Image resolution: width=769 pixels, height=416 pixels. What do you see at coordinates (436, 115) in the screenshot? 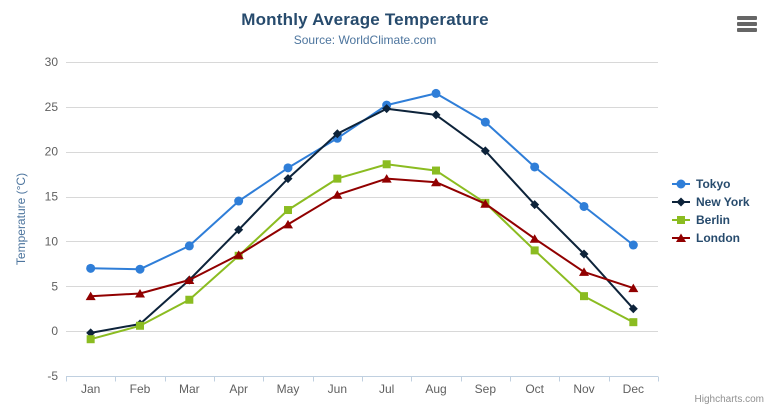
I see `data-point-new-york-aug` at bounding box center [436, 115].